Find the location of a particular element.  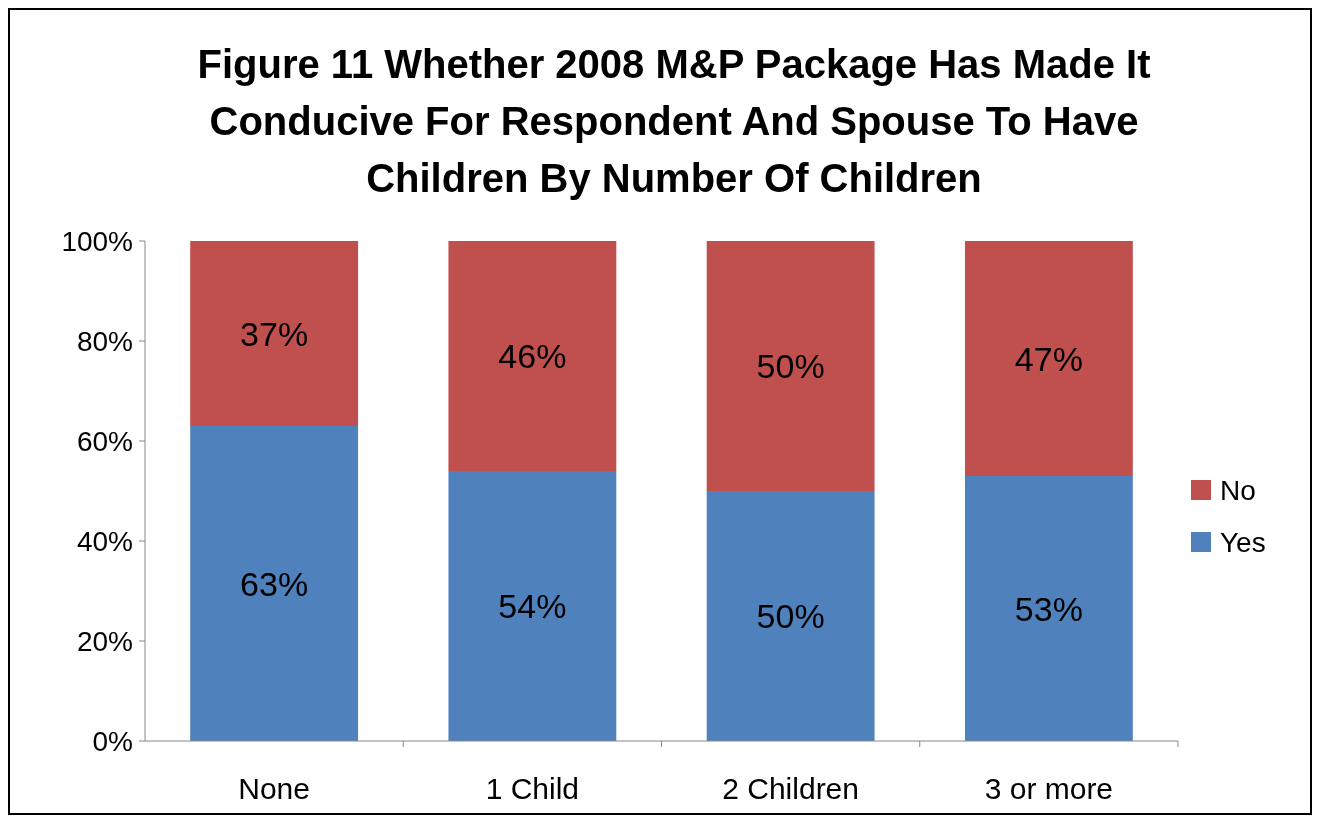

x-tick-label: 3 or more is located at coordinates (1049, 788).